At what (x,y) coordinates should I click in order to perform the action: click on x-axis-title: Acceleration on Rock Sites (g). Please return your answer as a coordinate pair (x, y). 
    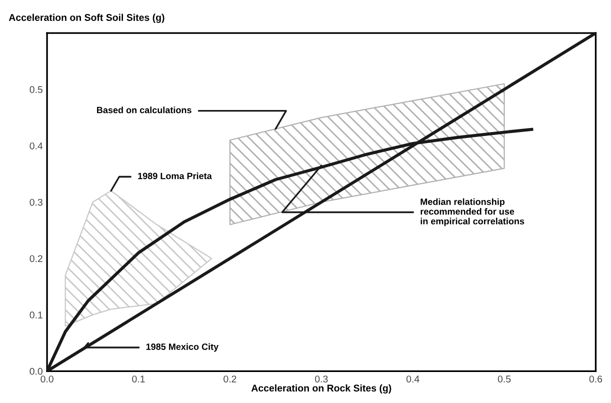
    Looking at the image, I should click on (321, 389).